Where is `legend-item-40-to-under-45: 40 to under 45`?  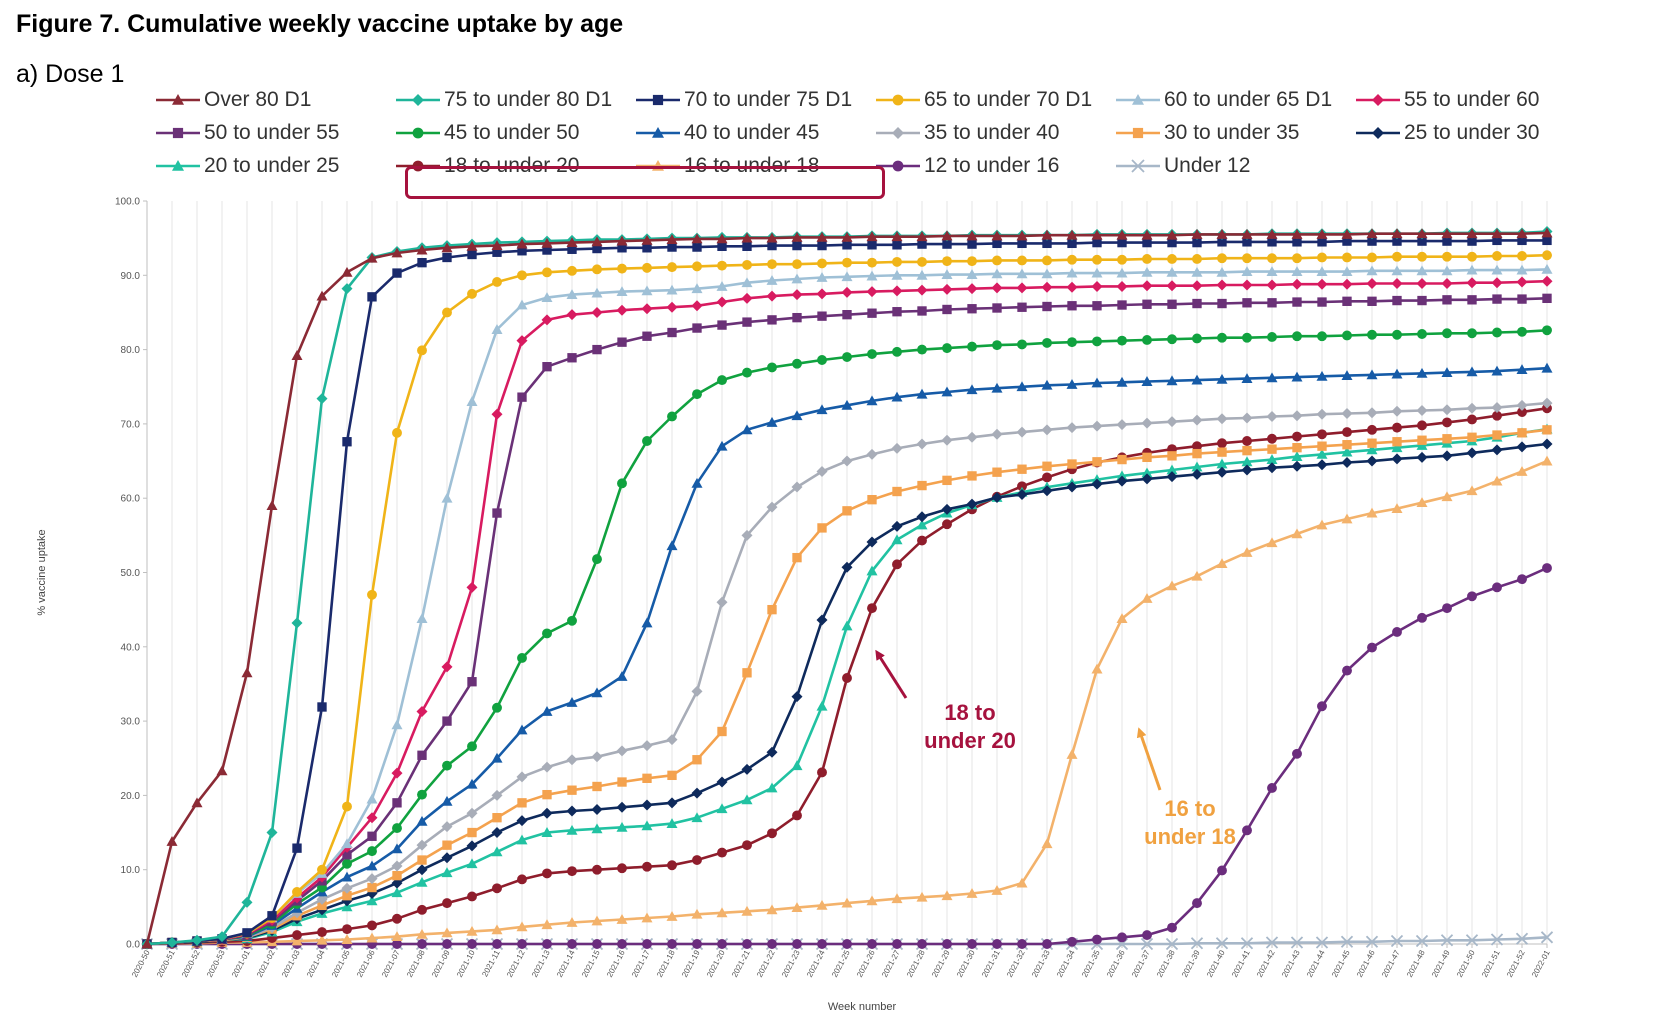 legend-item-40-to-under-45: 40 to under 45 is located at coordinates (726, 133).